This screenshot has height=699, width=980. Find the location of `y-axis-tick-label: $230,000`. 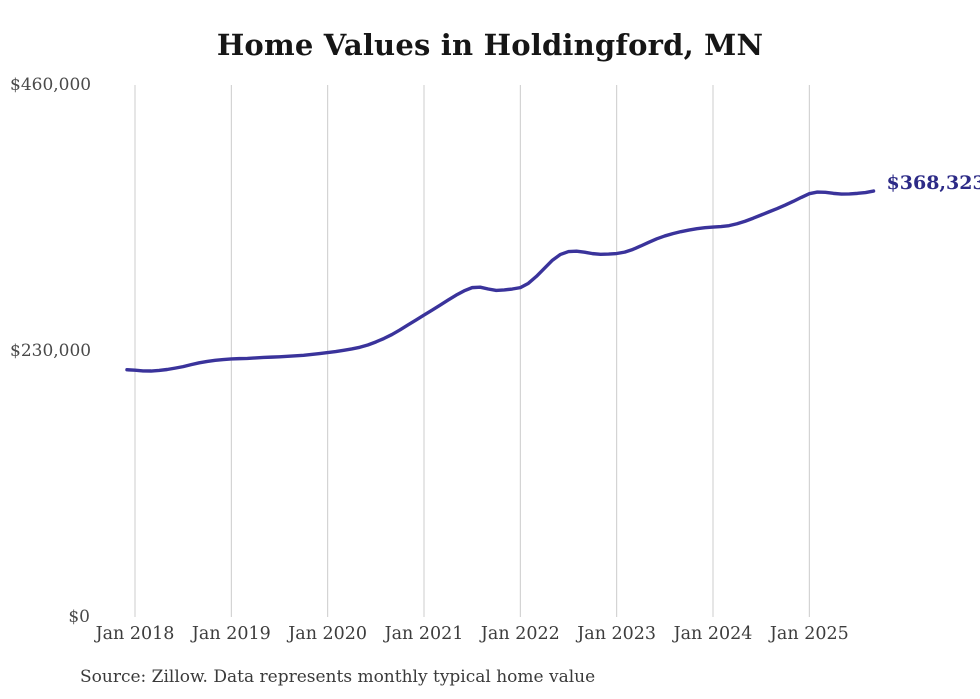

y-axis-tick-label: $230,000 is located at coordinates (51, 351).